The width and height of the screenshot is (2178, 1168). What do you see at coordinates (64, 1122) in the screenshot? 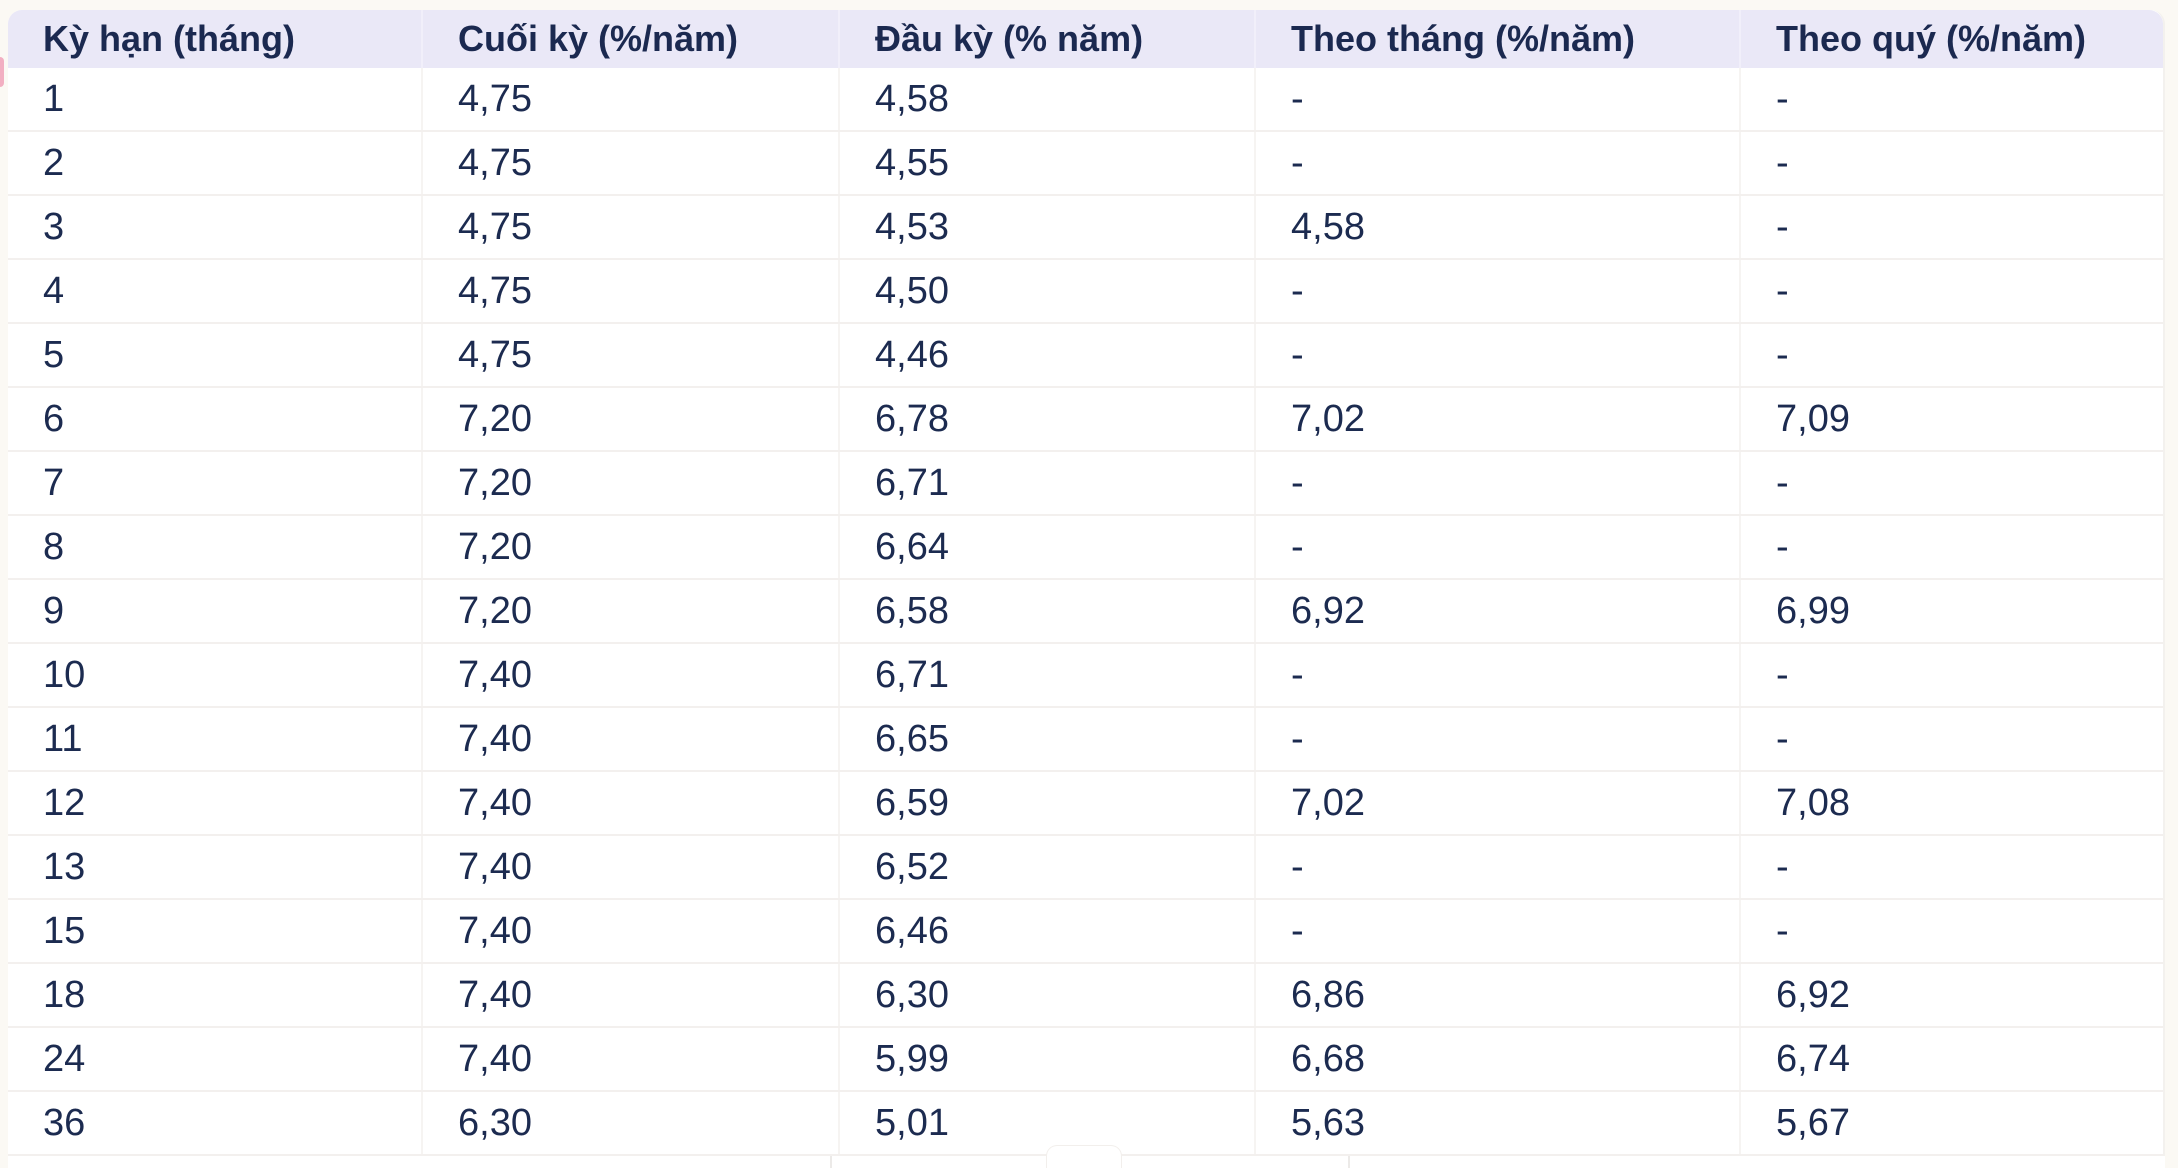
I see `cell-term-months: 36` at bounding box center [64, 1122].